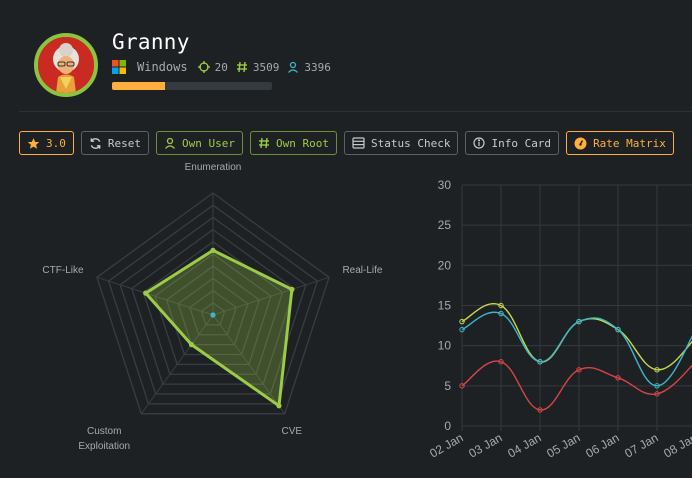  I want to click on rating-button: 3.0, so click(46, 143).